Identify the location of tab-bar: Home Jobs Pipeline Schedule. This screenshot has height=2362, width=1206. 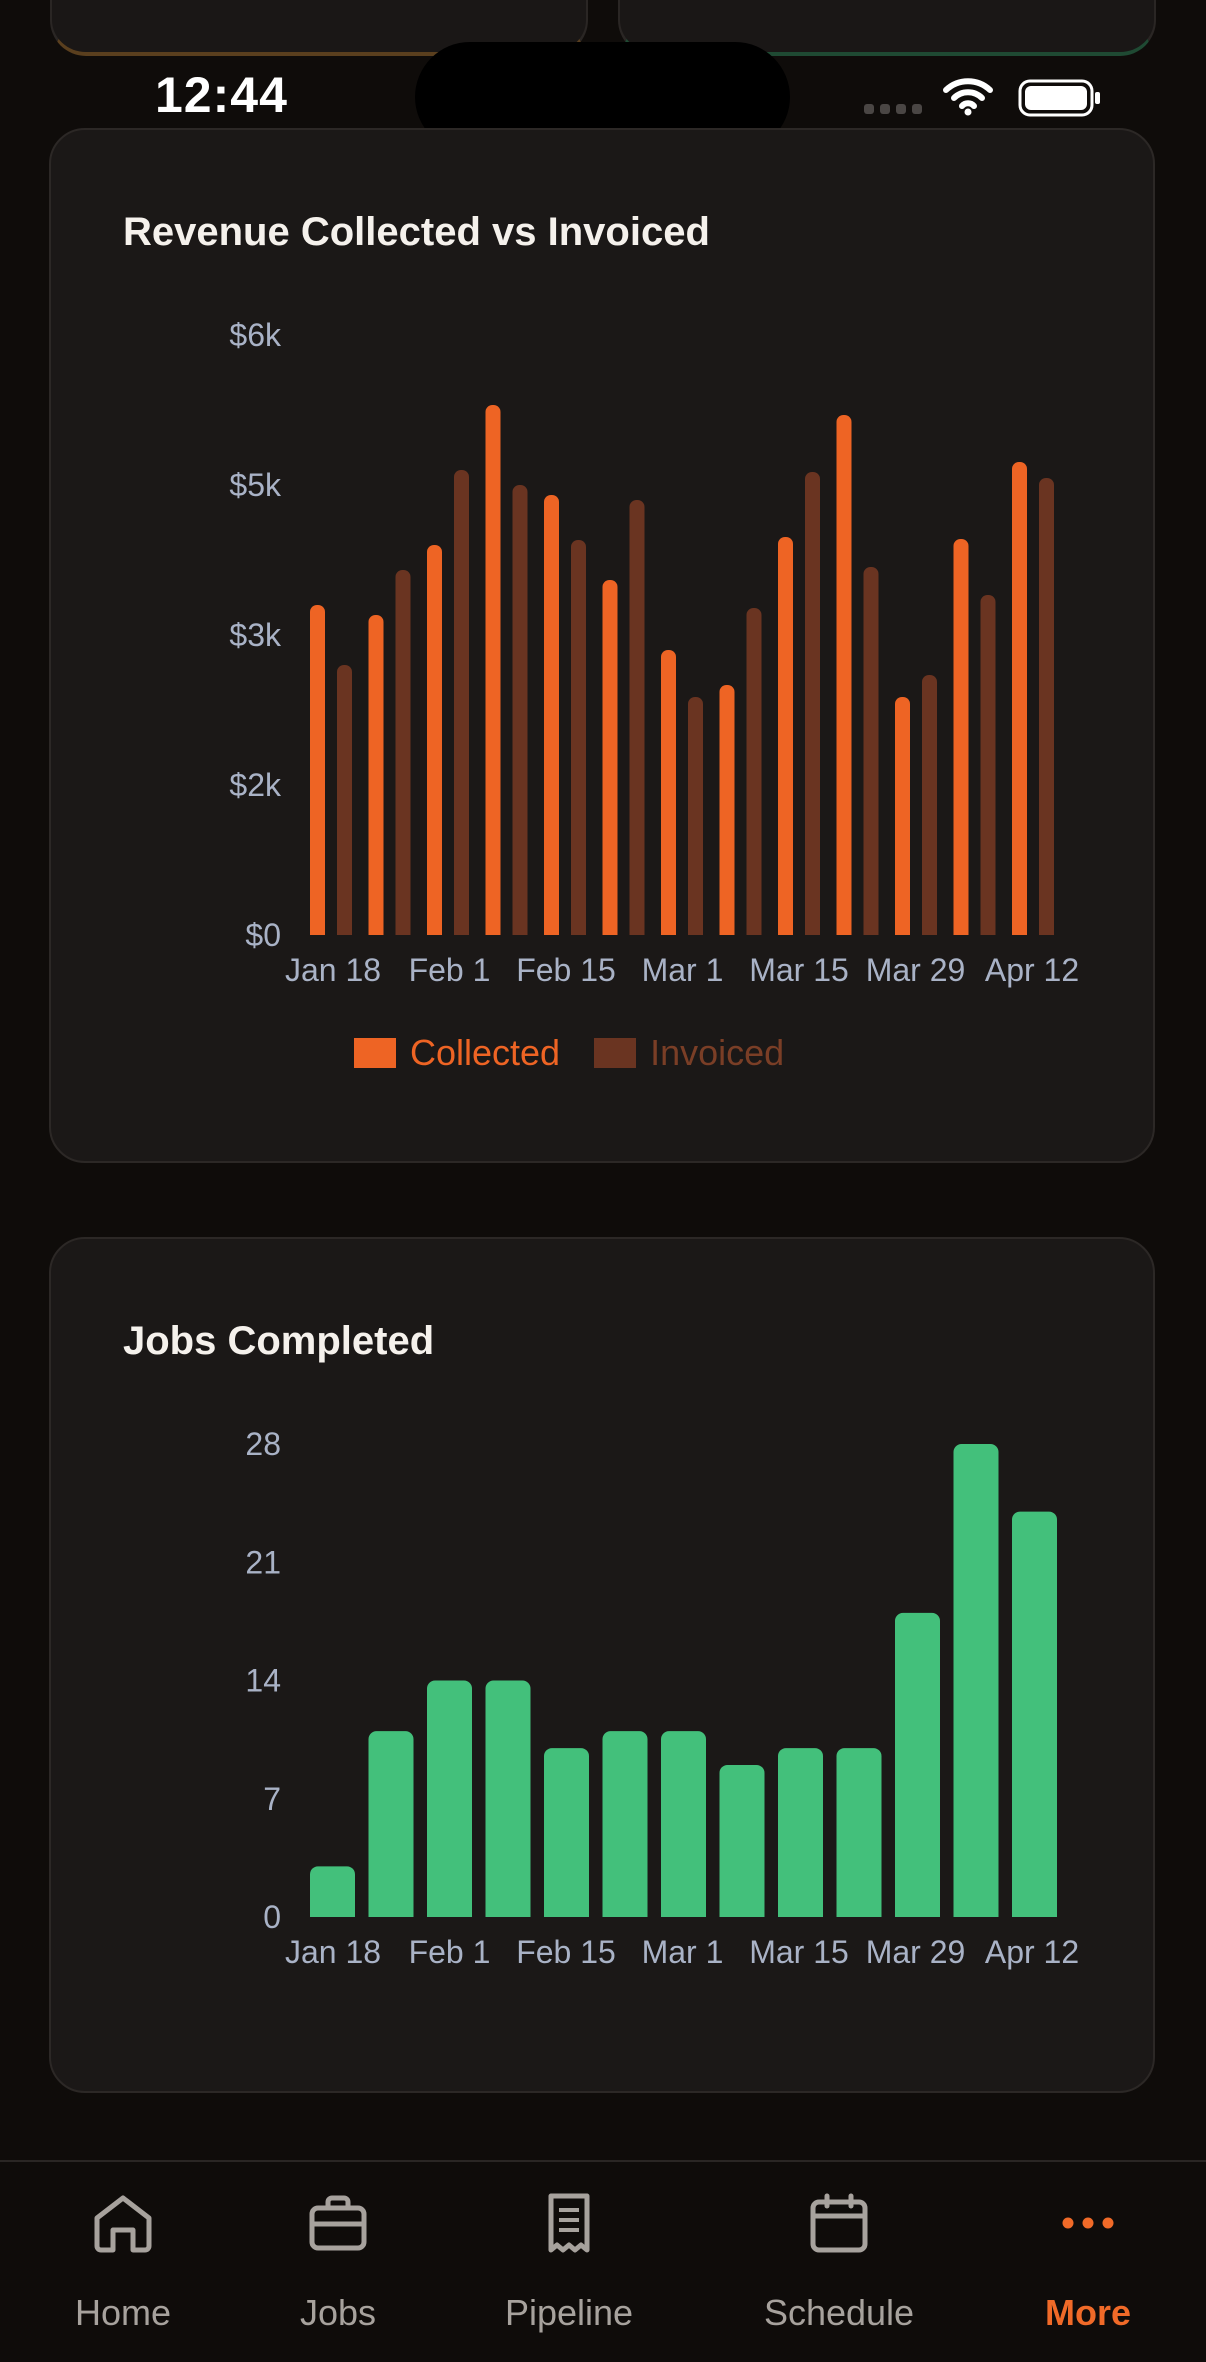
(603, 2261).